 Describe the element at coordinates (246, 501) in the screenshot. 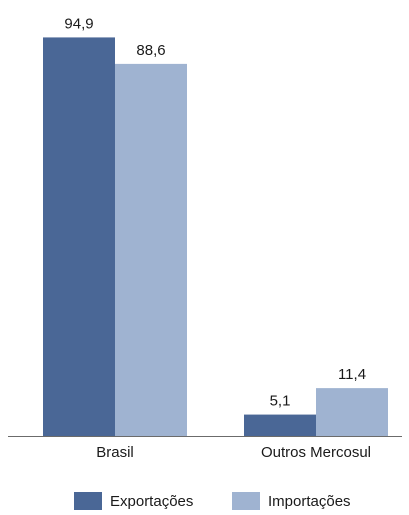

I see `legend-swatch-importacoes` at that location.